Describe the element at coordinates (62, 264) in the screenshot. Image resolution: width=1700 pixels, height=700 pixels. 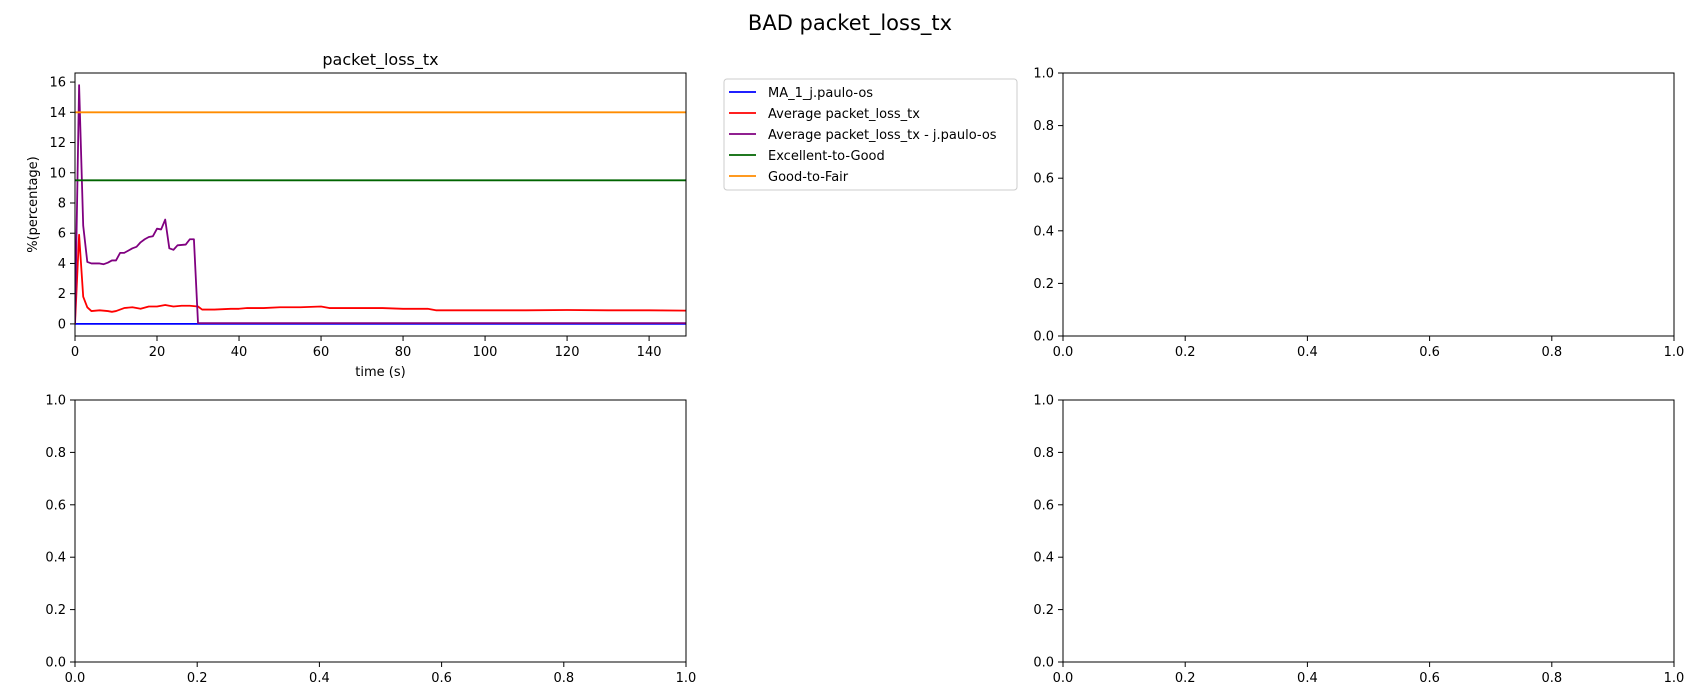
I see `y-tick-label: 4` at that location.